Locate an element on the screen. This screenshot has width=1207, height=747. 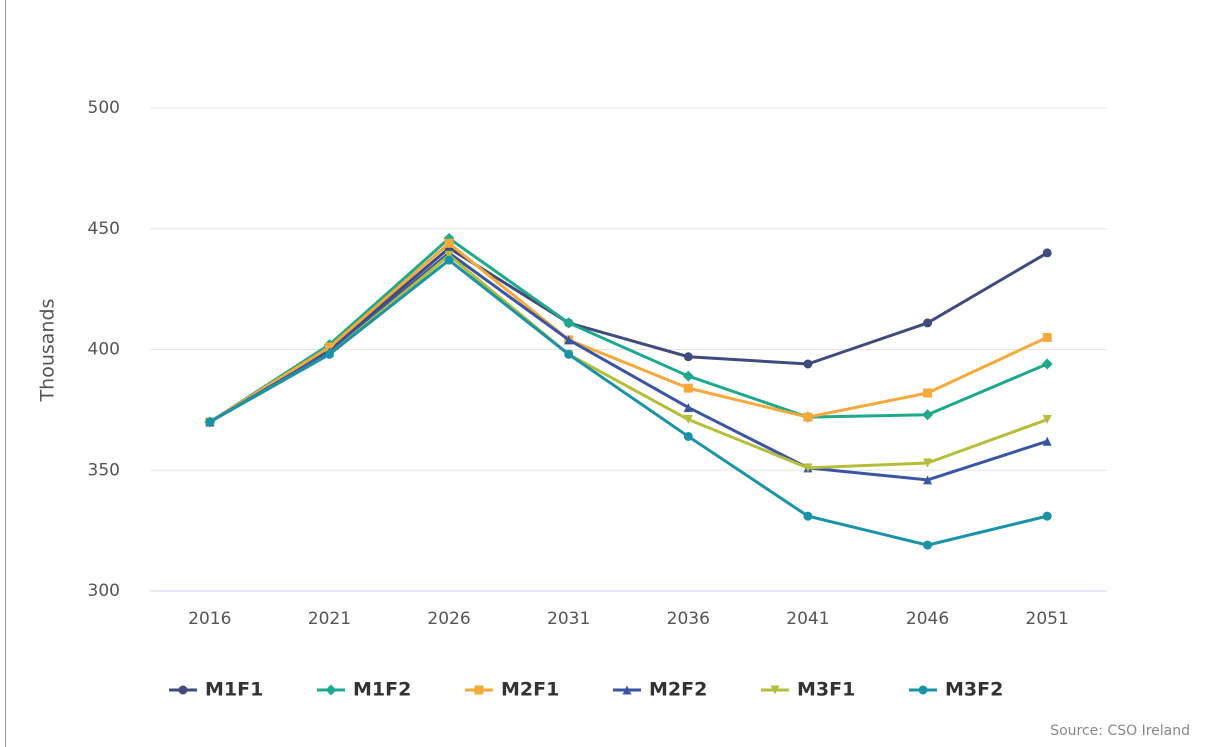
x-tick-label: 2051 is located at coordinates (1047, 619).